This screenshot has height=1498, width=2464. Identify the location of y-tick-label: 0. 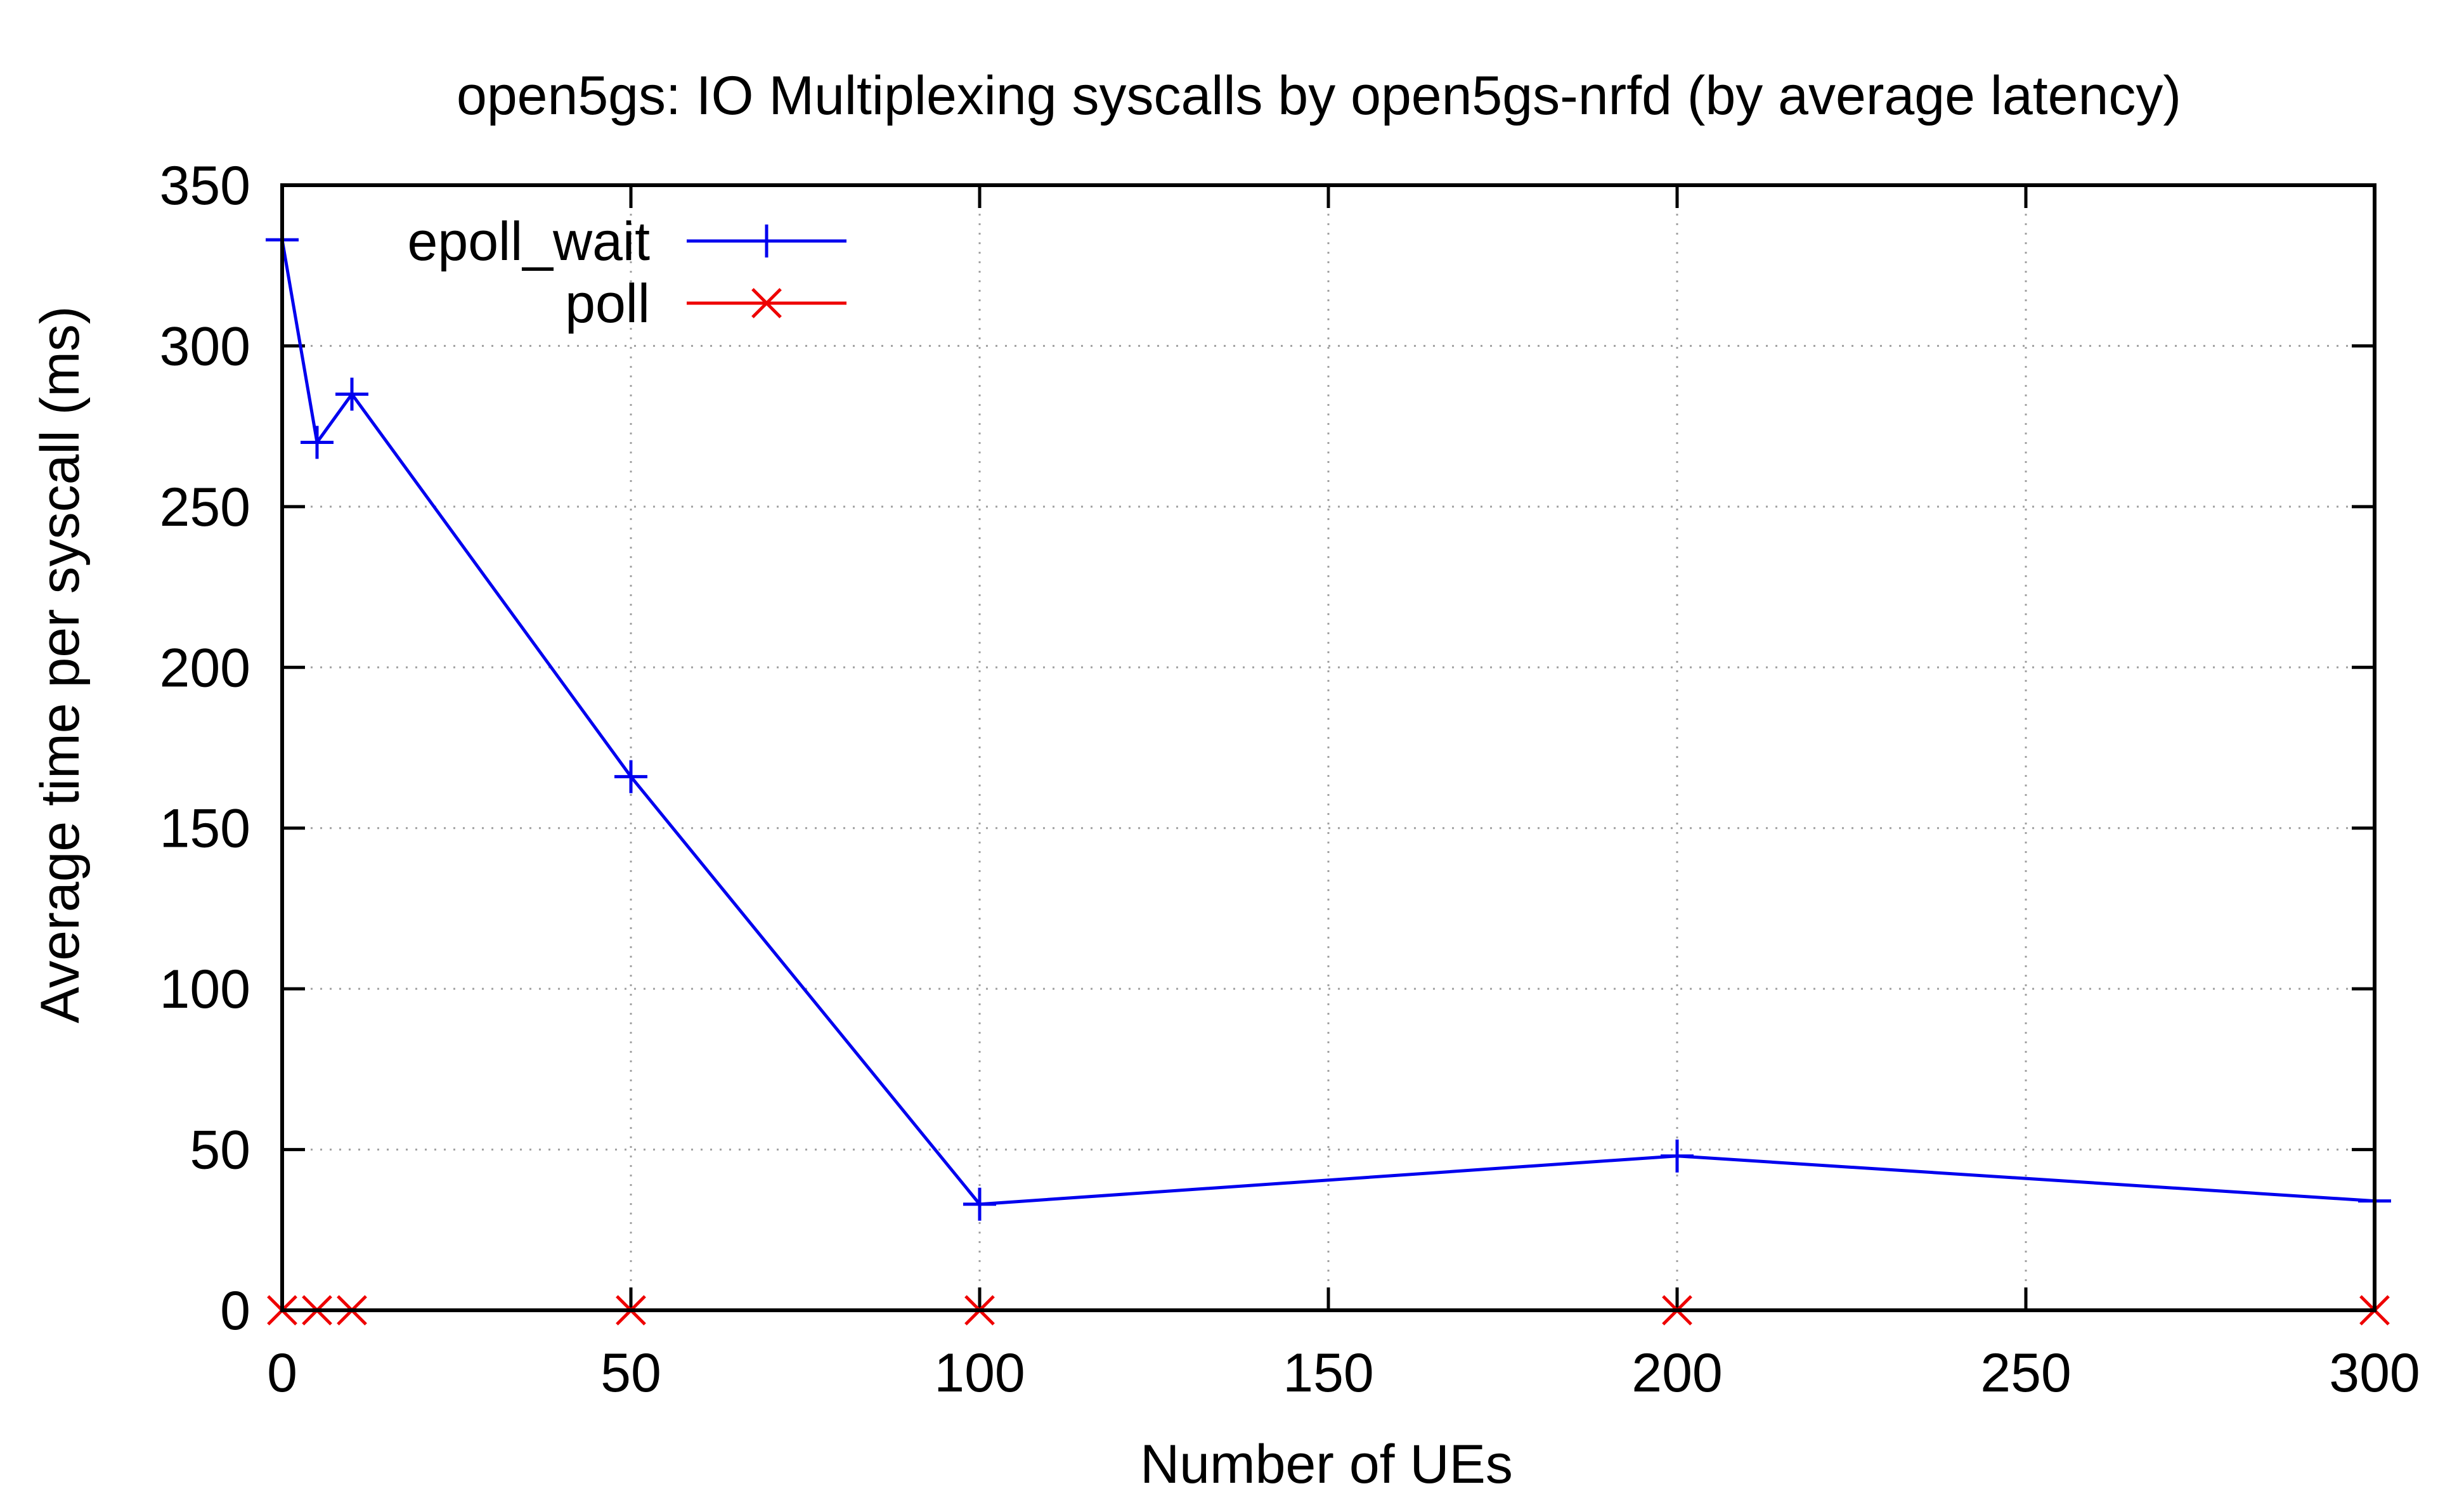
(235, 1310).